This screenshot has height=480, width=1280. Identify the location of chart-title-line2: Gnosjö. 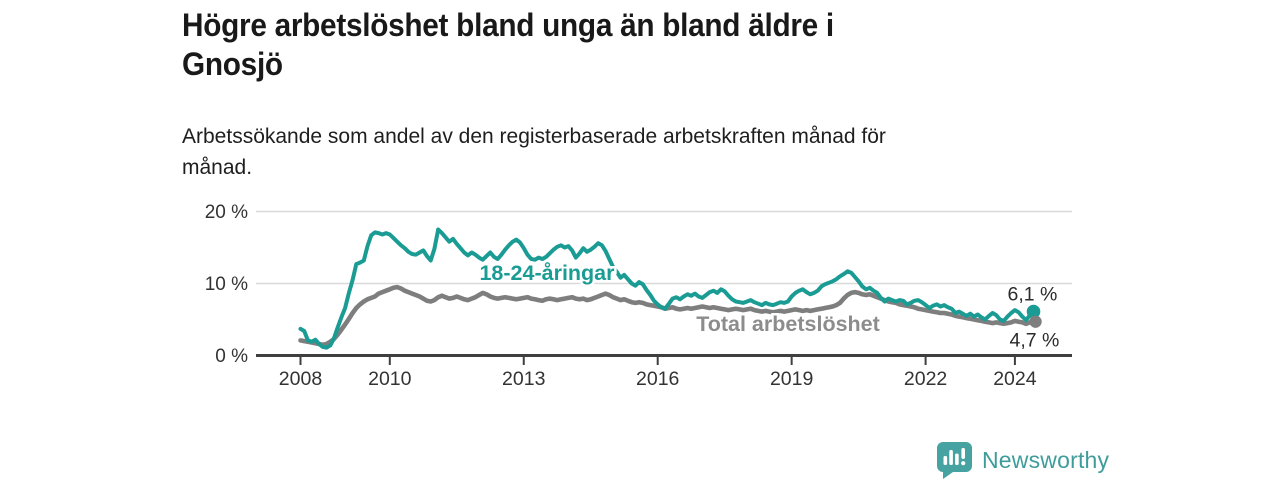
(232, 64).